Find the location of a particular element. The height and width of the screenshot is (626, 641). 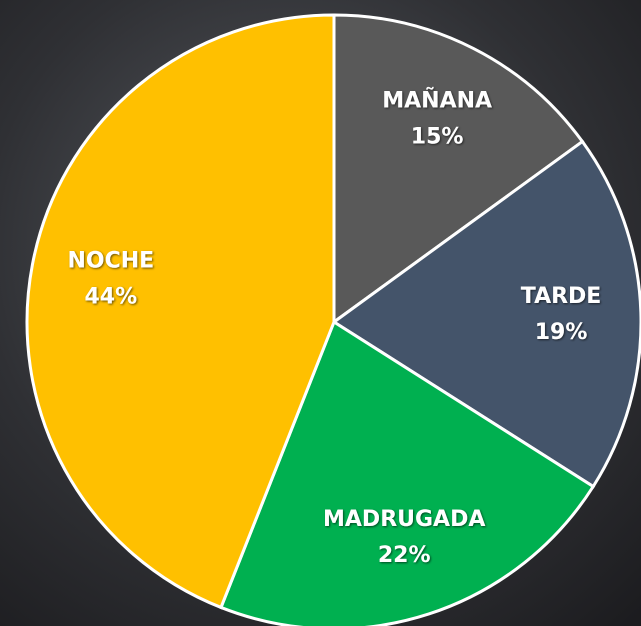

slice-value-label: 22% is located at coordinates (404, 555).